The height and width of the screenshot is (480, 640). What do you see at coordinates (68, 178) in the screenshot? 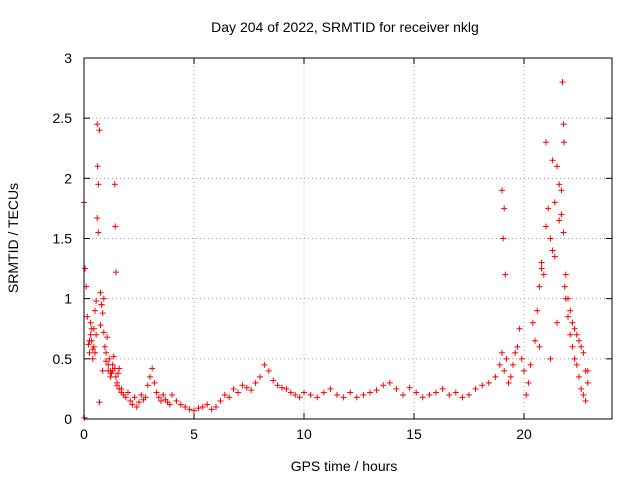
I see `y-tick-label: 2` at bounding box center [68, 178].